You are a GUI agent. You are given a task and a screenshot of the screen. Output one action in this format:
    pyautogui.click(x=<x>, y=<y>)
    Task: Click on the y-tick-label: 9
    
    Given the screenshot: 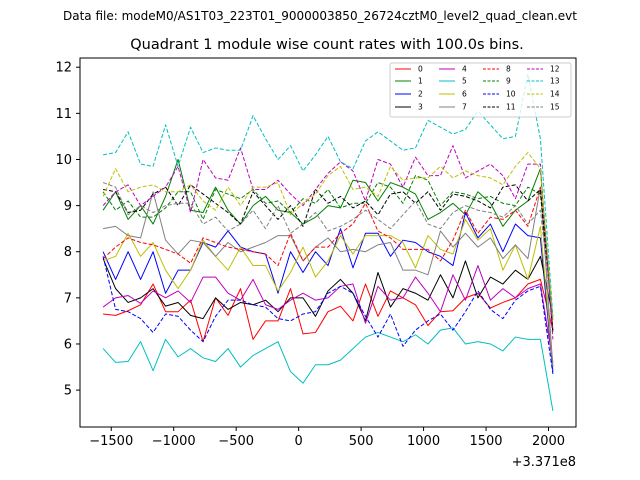 What is the action you would take?
    pyautogui.click(x=68, y=206)
    